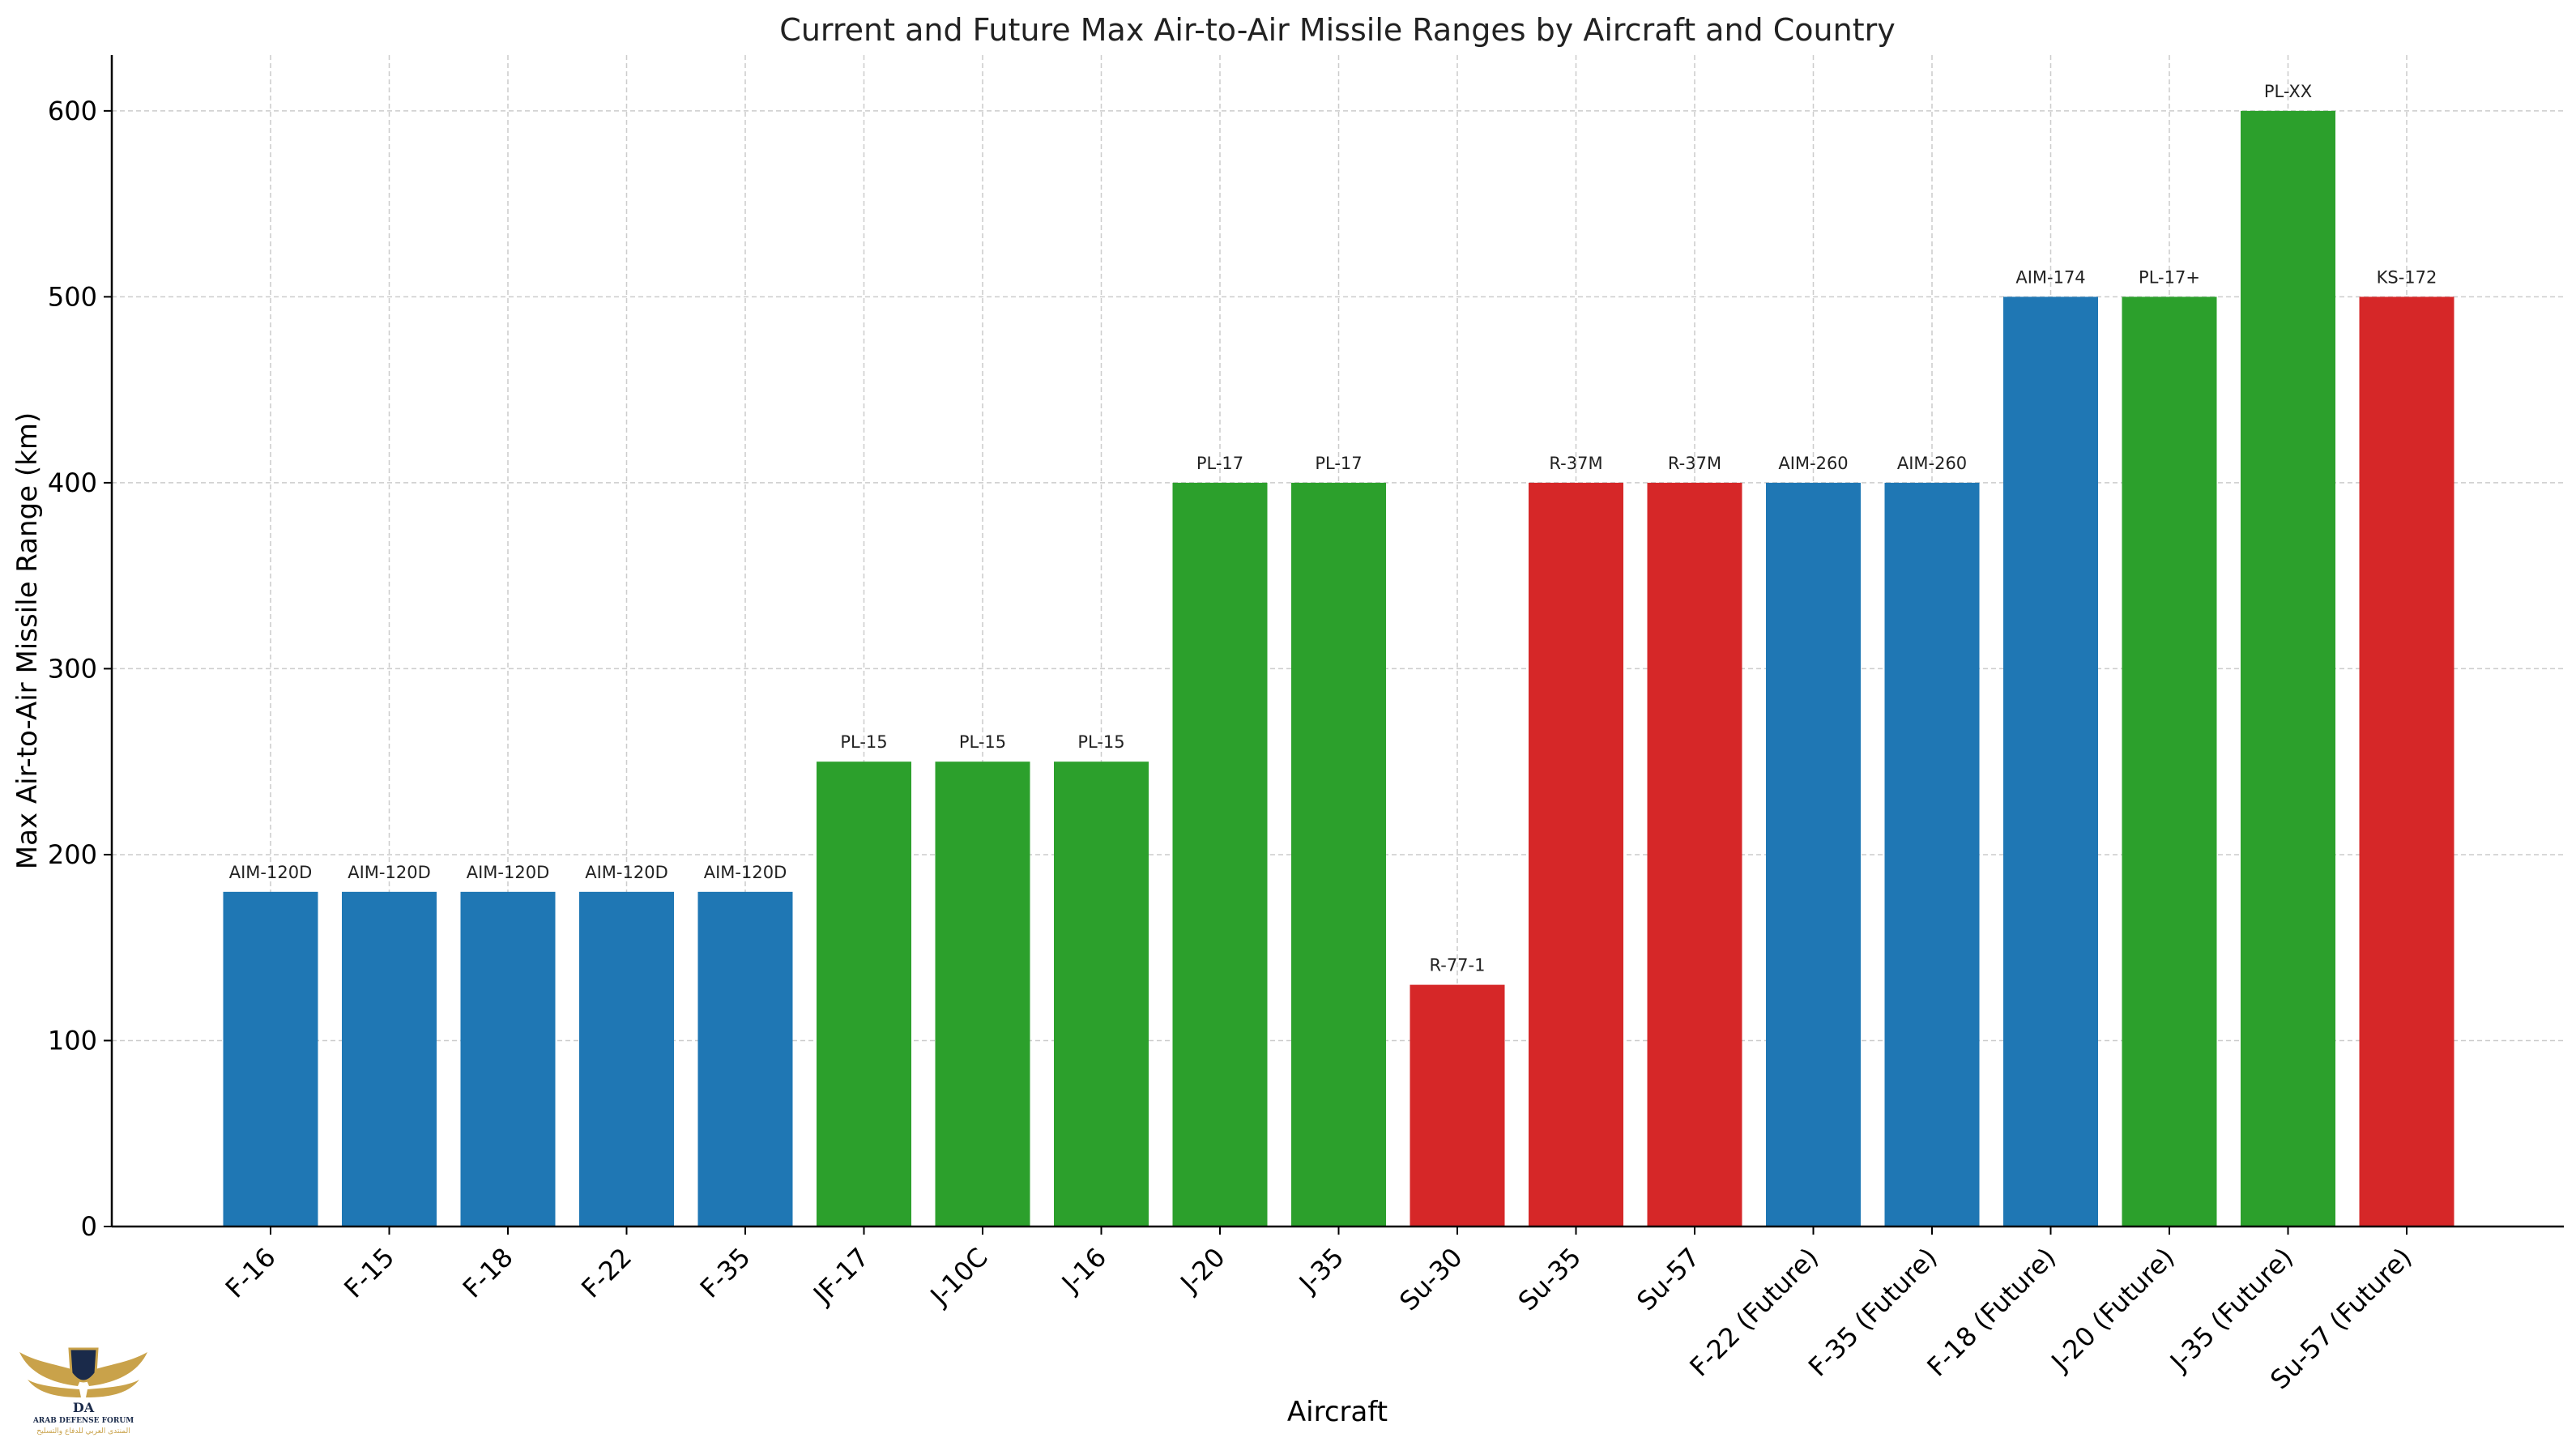 This screenshot has height=1442, width=2576. What do you see at coordinates (488, 1273) in the screenshot?
I see `x-tick-label-2: F-18` at bounding box center [488, 1273].